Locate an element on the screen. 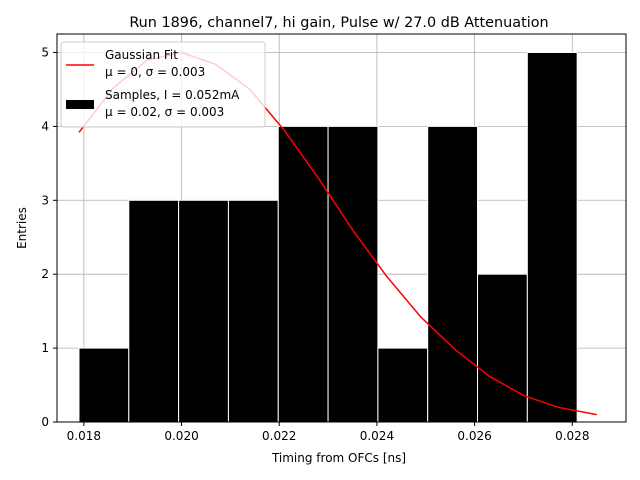  legend-fit-stats: μ = 0, σ = 0.003 is located at coordinates (155, 72).